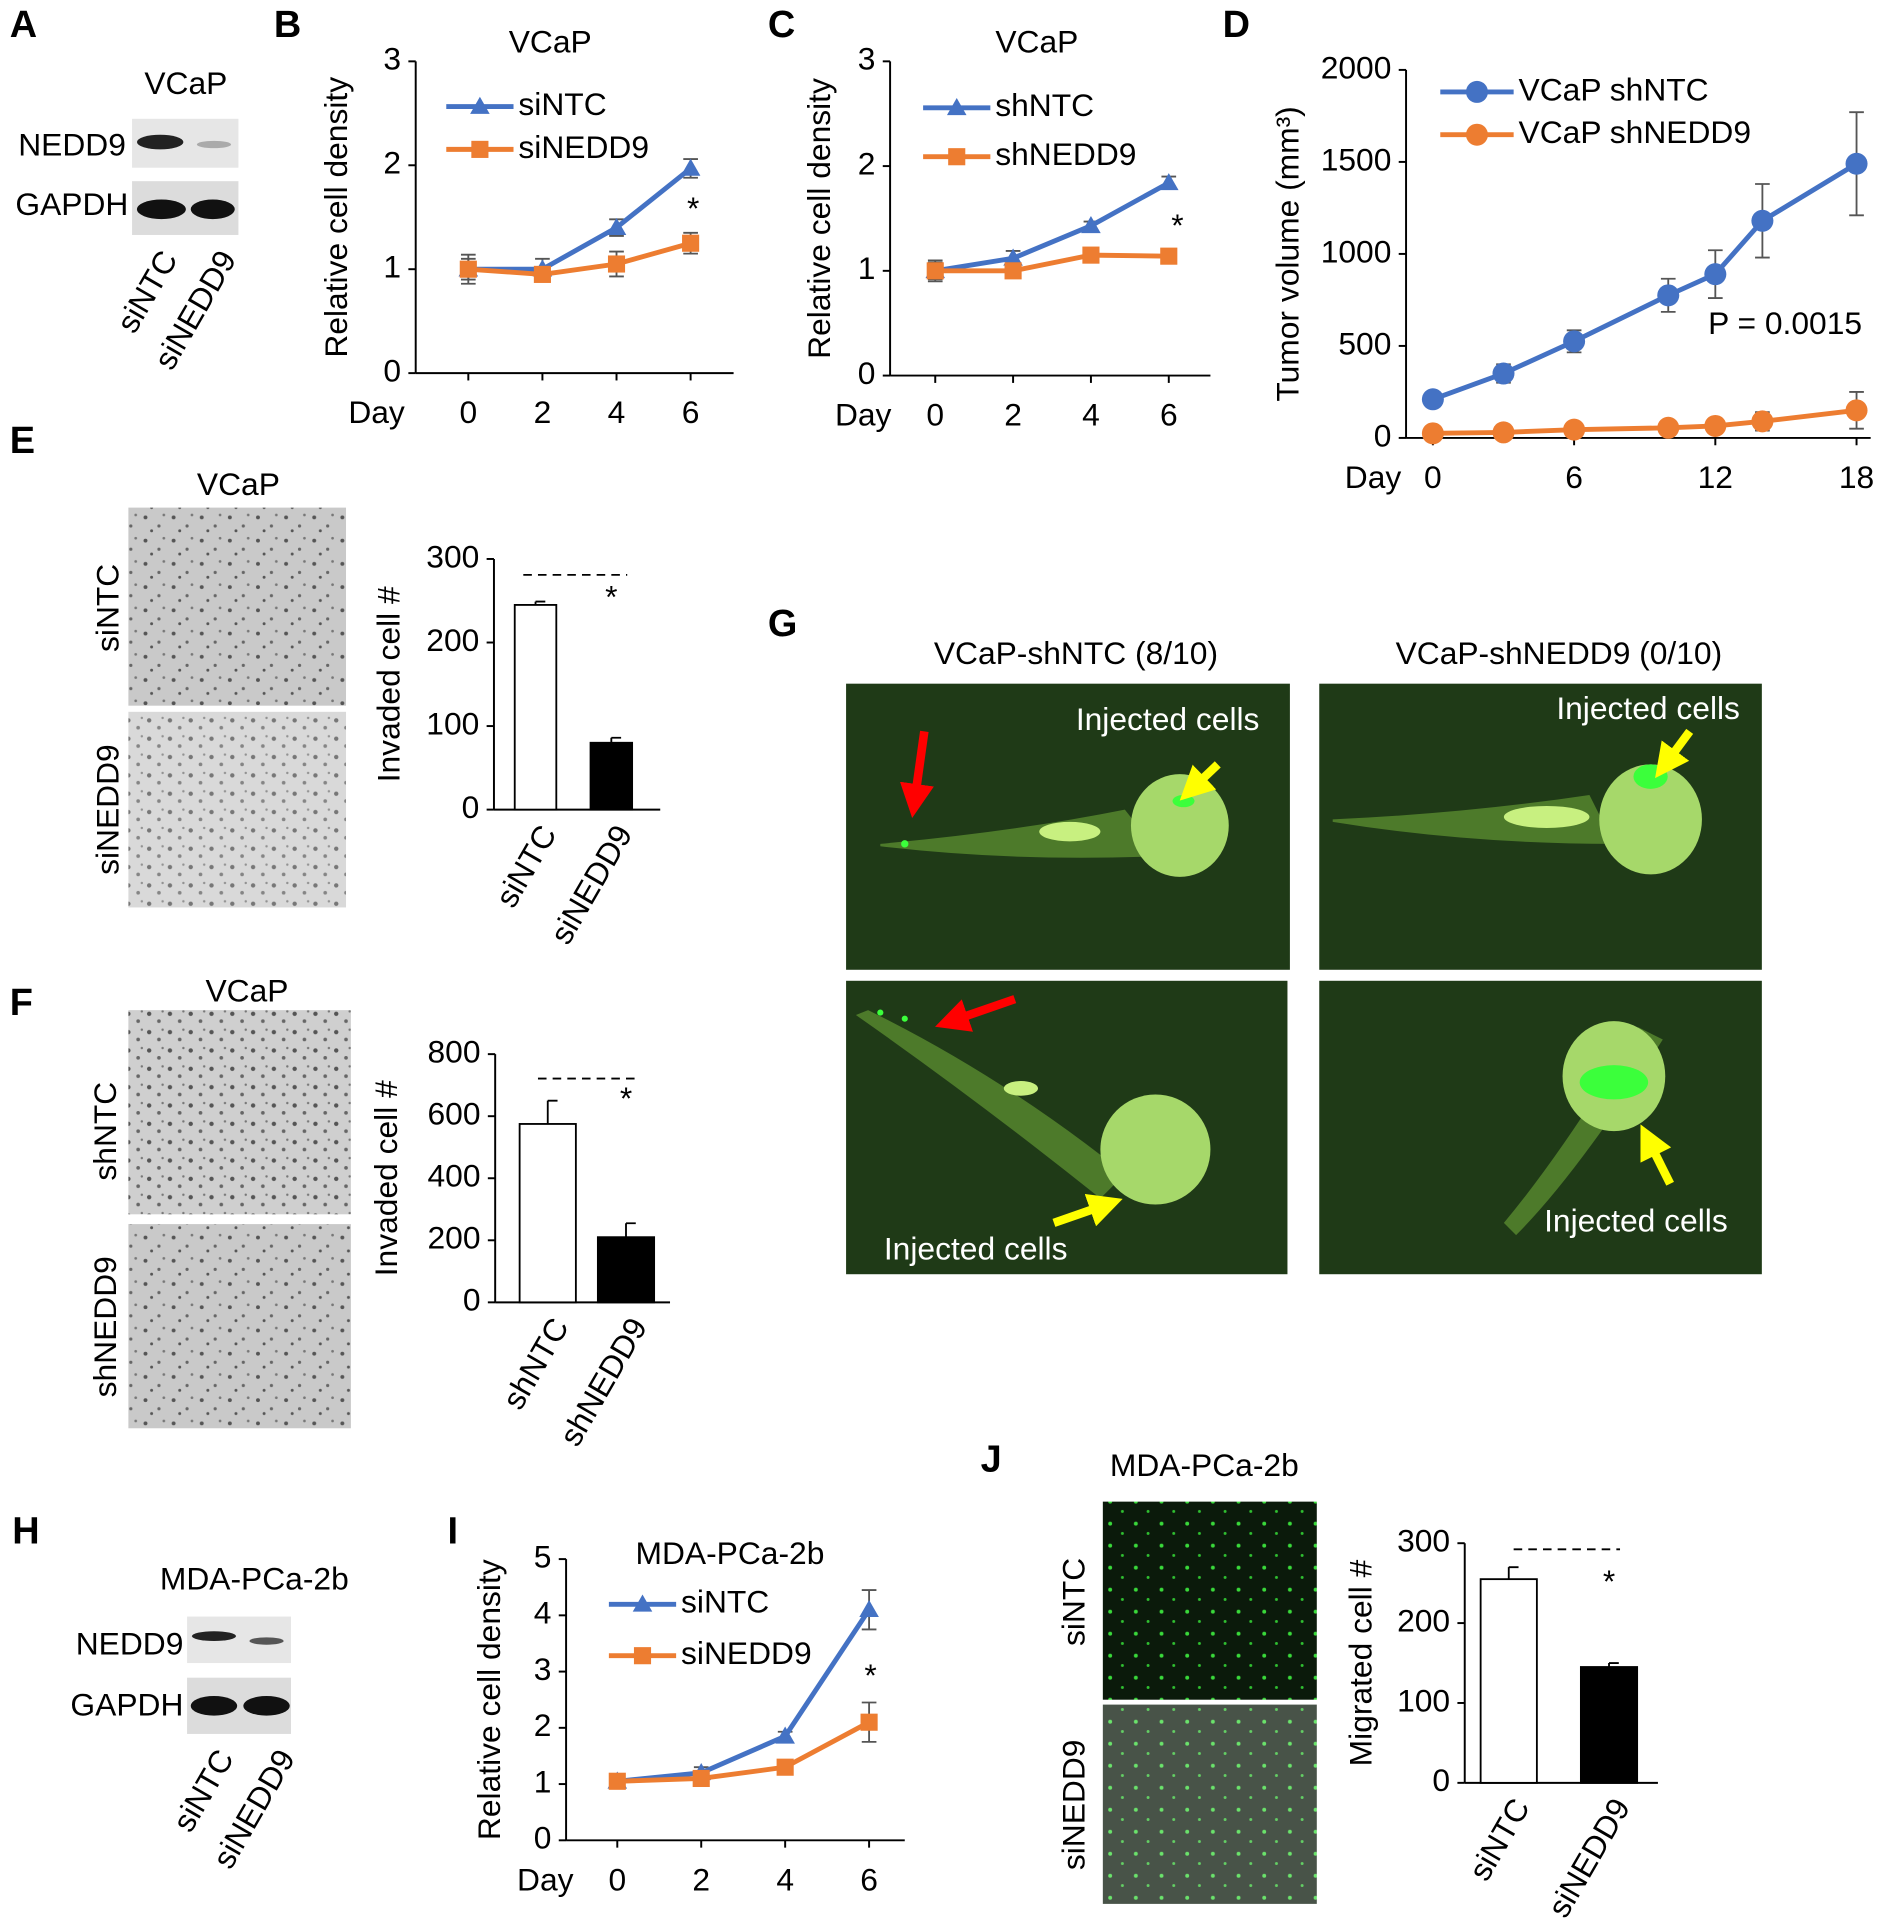 The image size is (1878, 1920). Describe the element at coordinates (1498, 1839) in the screenshot. I see `x-tick-label: siNTC` at that location.